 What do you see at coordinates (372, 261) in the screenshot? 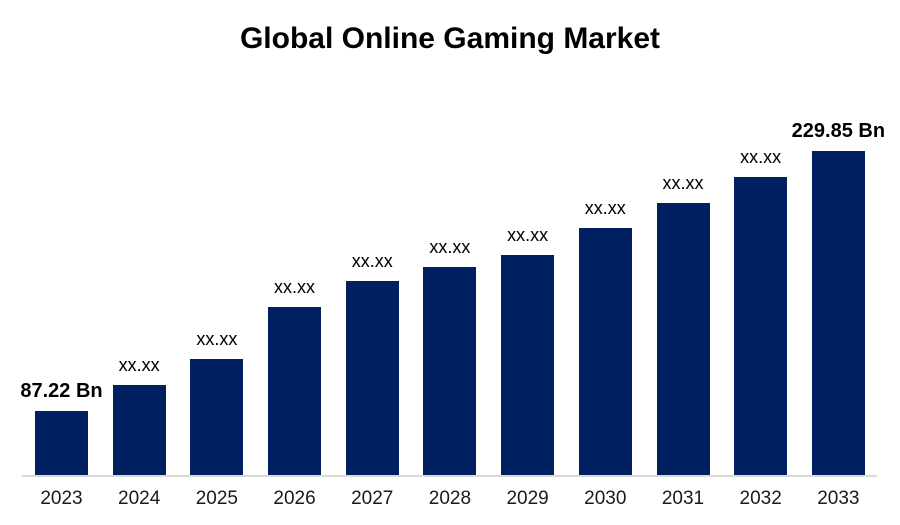
I see `bar-value-label-2027: xx.xx` at bounding box center [372, 261].